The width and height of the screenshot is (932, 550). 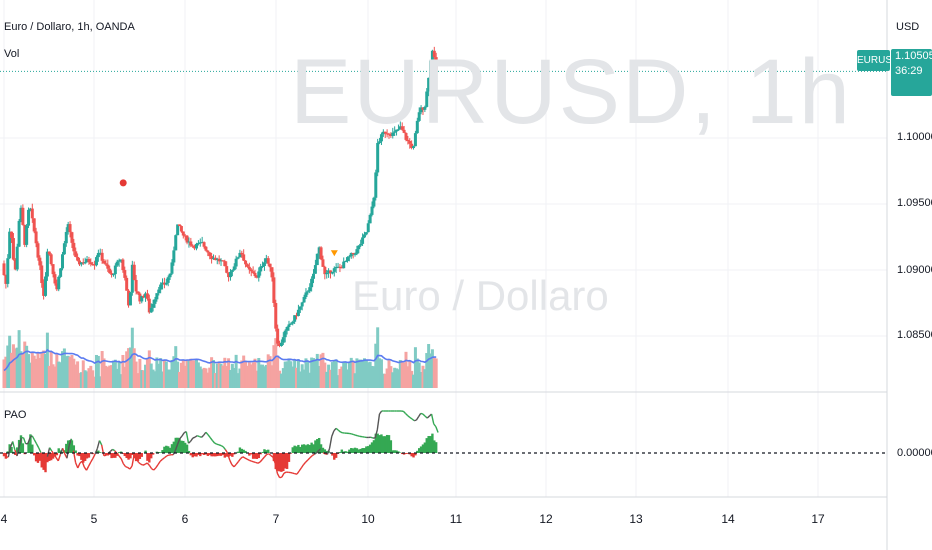 What do you see at coordinates (12, 54) in the screenshot?
I see `volume-label: Vol` at bounding box center [12, 54].